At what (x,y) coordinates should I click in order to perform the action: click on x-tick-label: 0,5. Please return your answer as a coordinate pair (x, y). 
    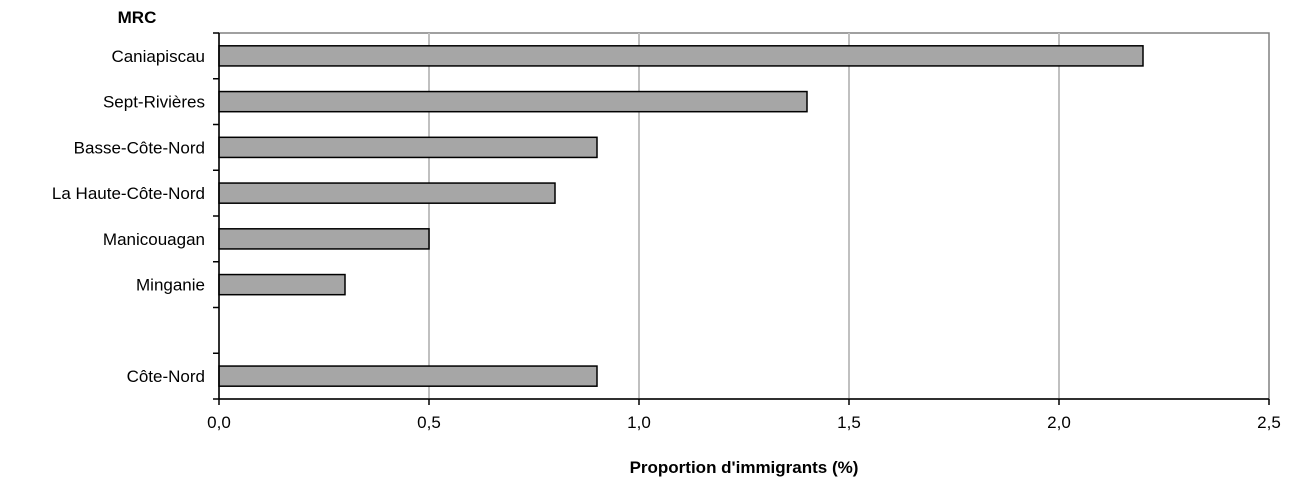
    Looking at the image, I should click on (429, 422).